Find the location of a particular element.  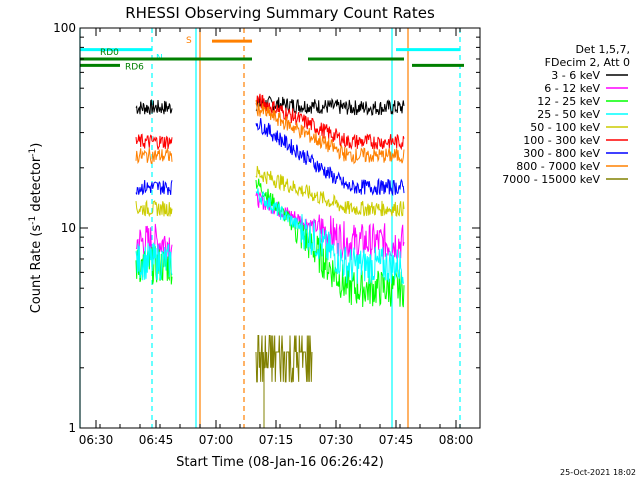

y-label-tail: detector is located at coordinates (36, 186).